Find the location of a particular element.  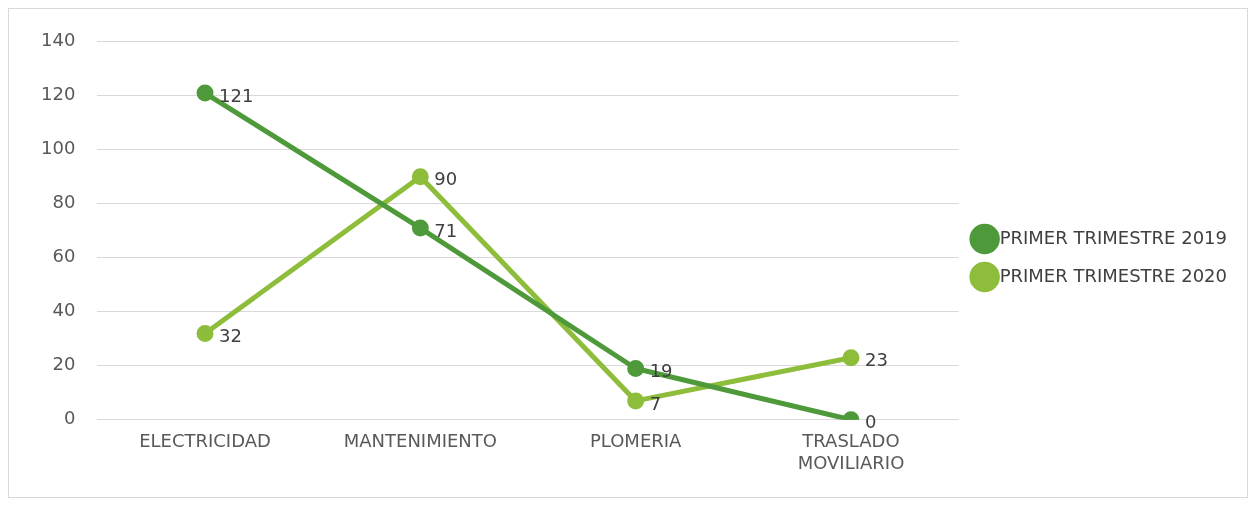

x-tick-label: TRASLADO MOVILIARIO is located at coordinates (851, 451).